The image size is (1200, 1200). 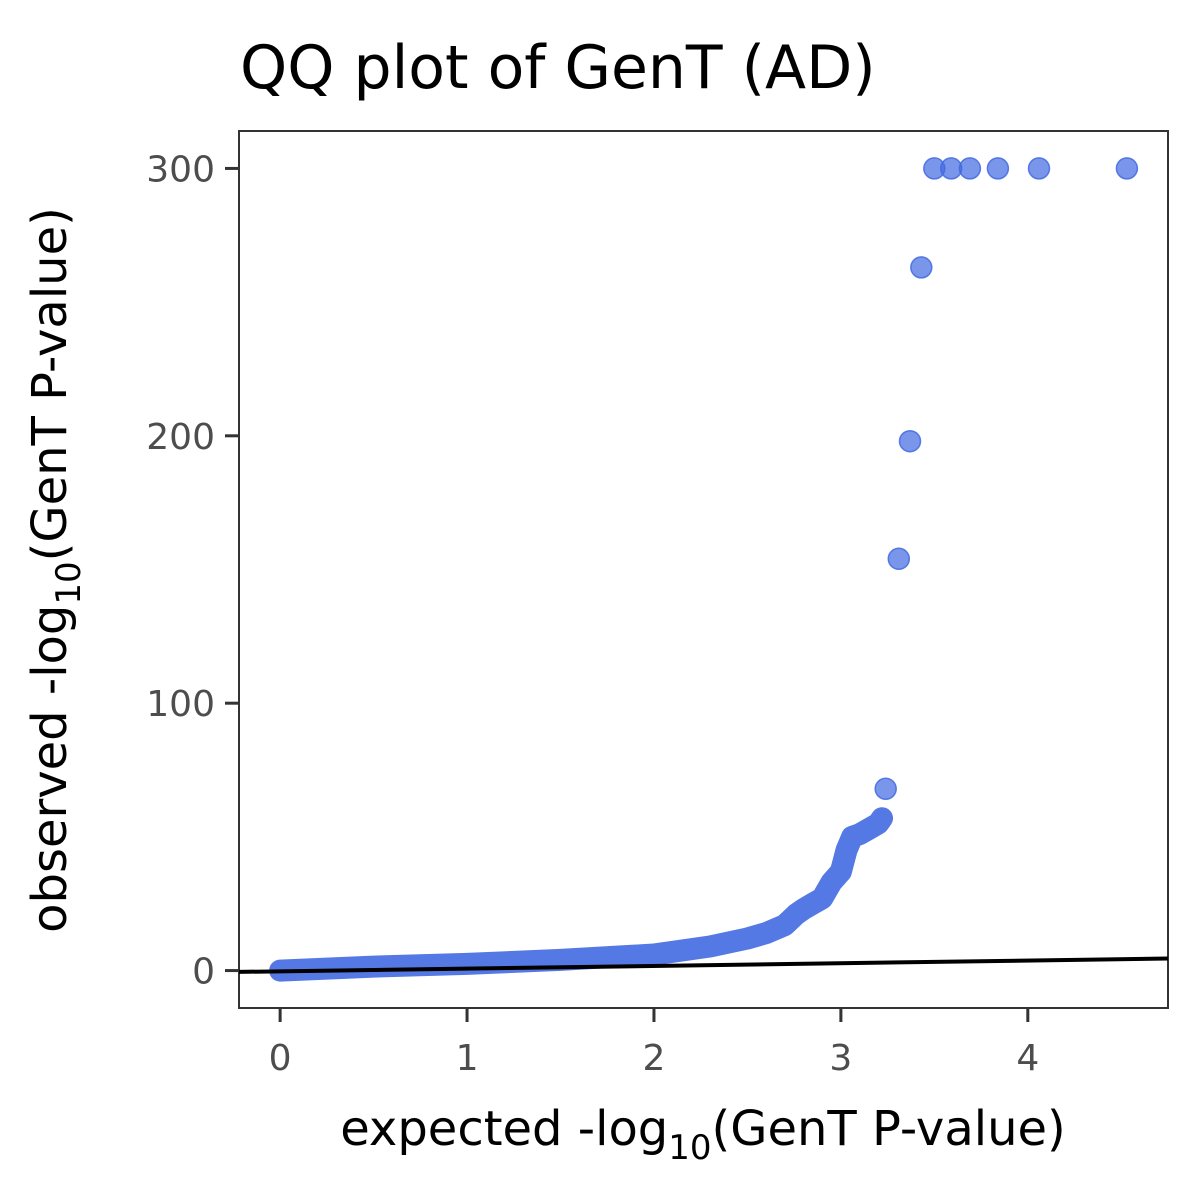 I want to click on chart-title: QQ plot of GenT (AD), so click(x=558, y=68).